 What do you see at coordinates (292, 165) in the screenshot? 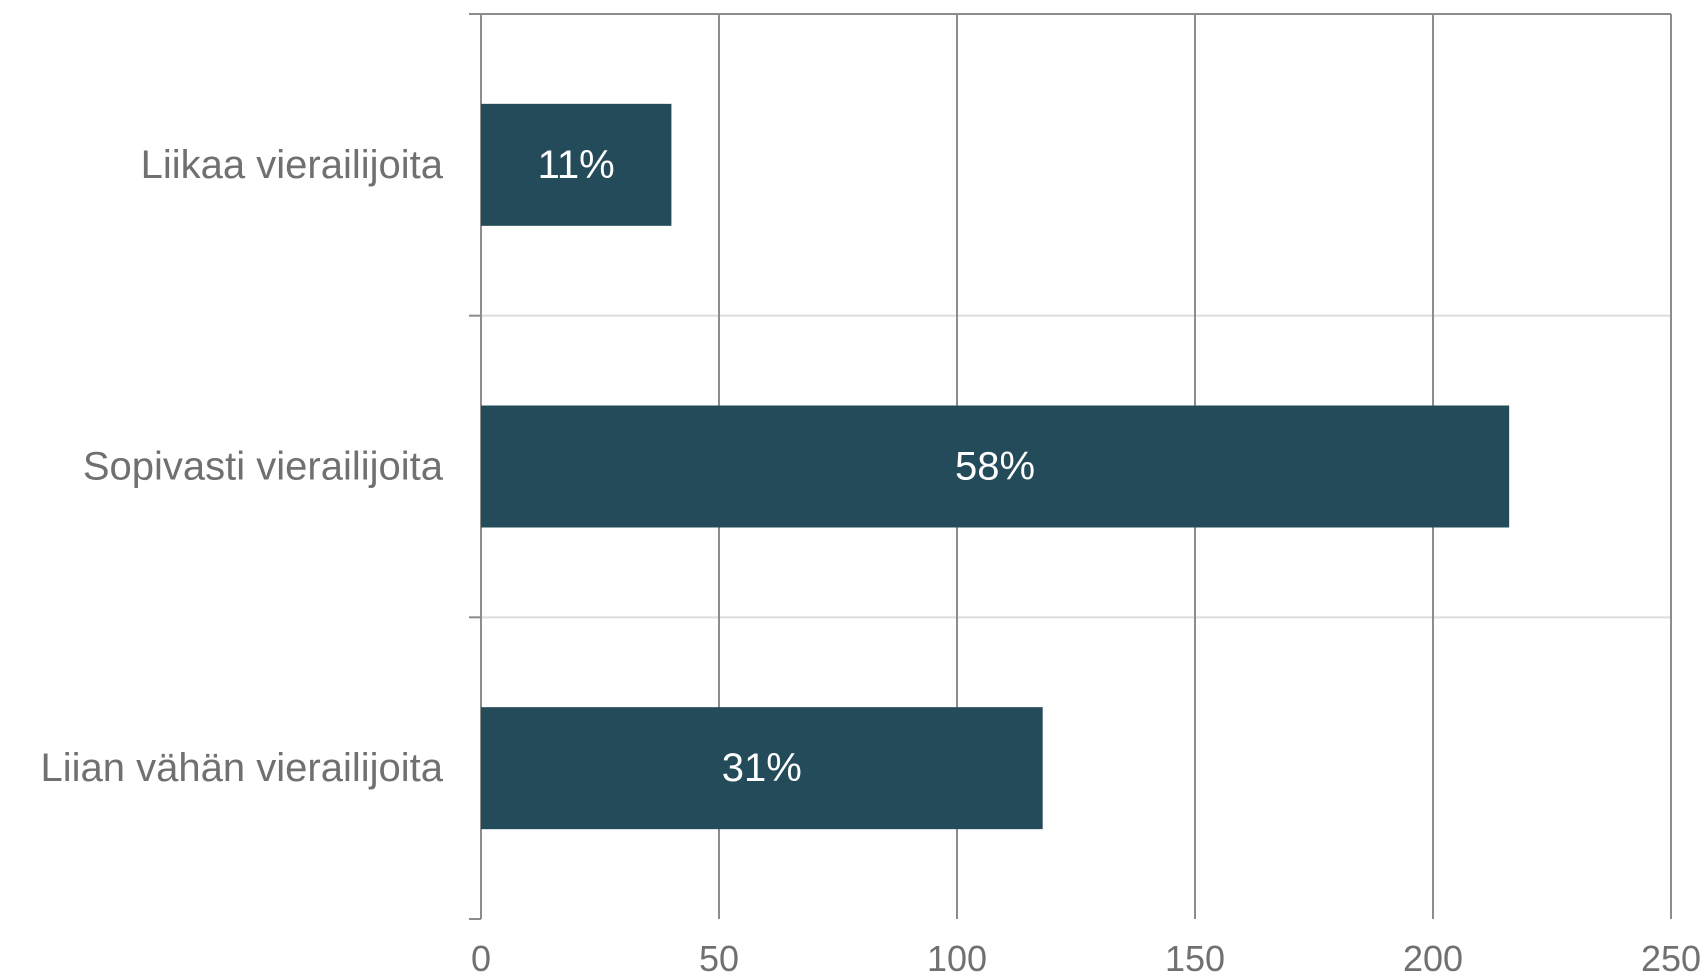
I see `category-label: Liikaa vierailijoita` at bounding box center [292, 165].